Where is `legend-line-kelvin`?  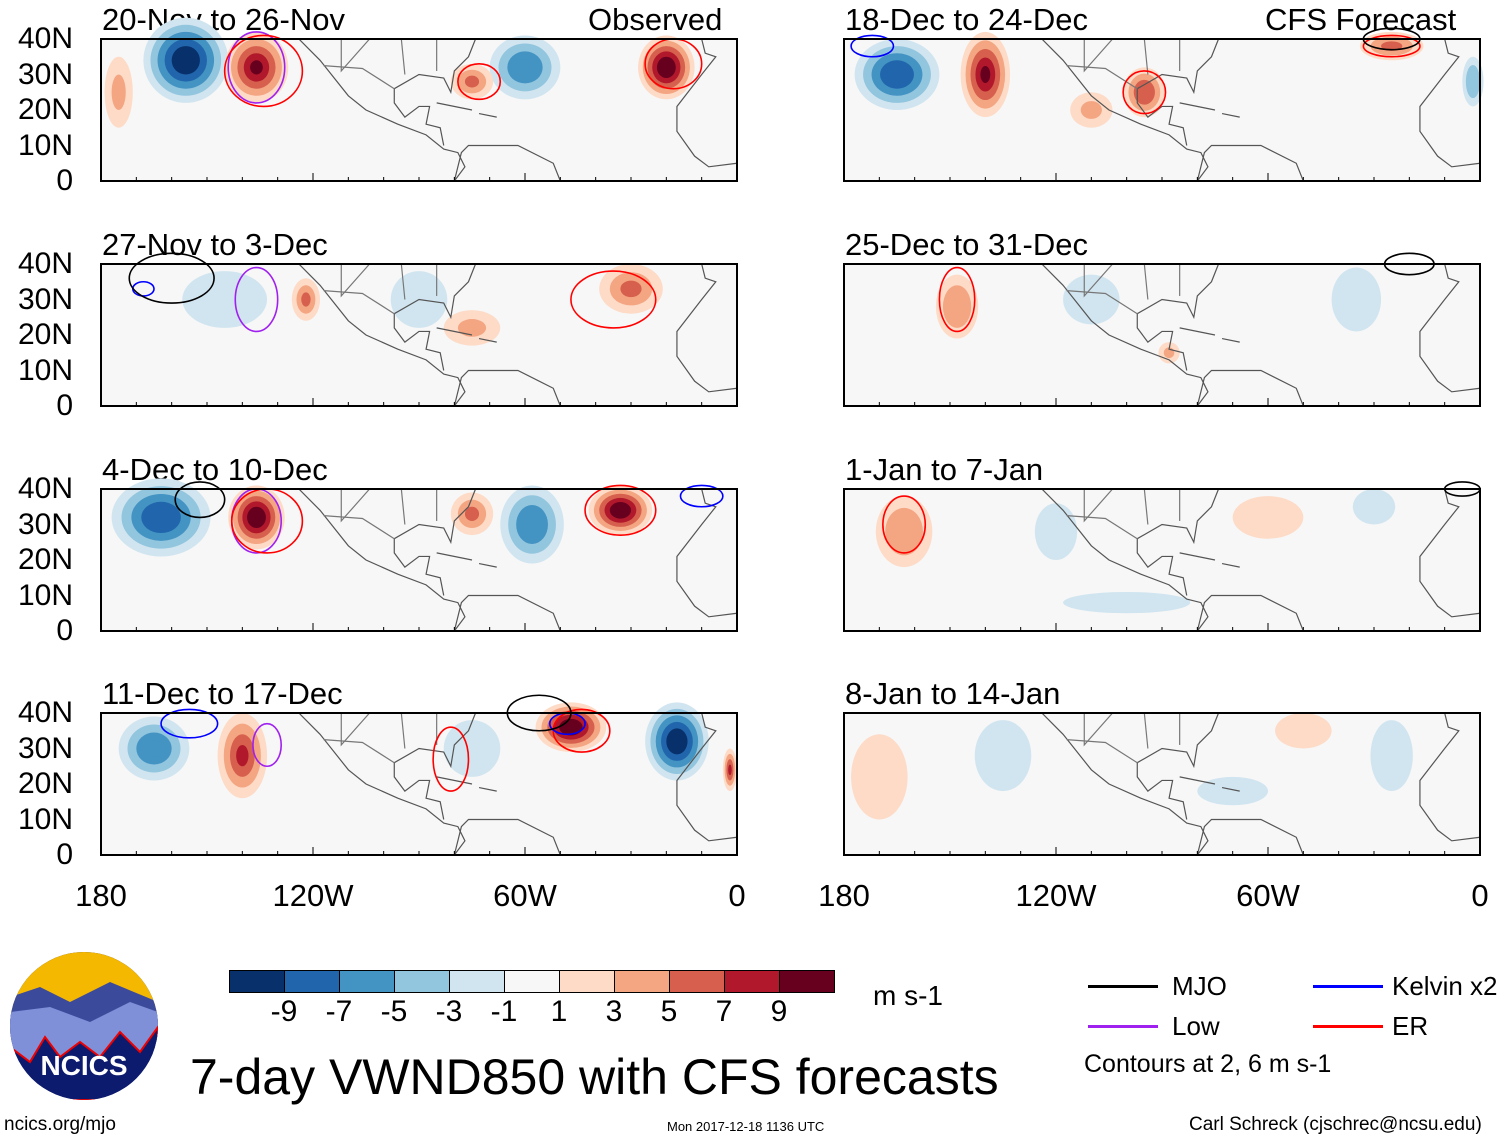
legend-line-kelvin is located at coordinates (1348, 986).